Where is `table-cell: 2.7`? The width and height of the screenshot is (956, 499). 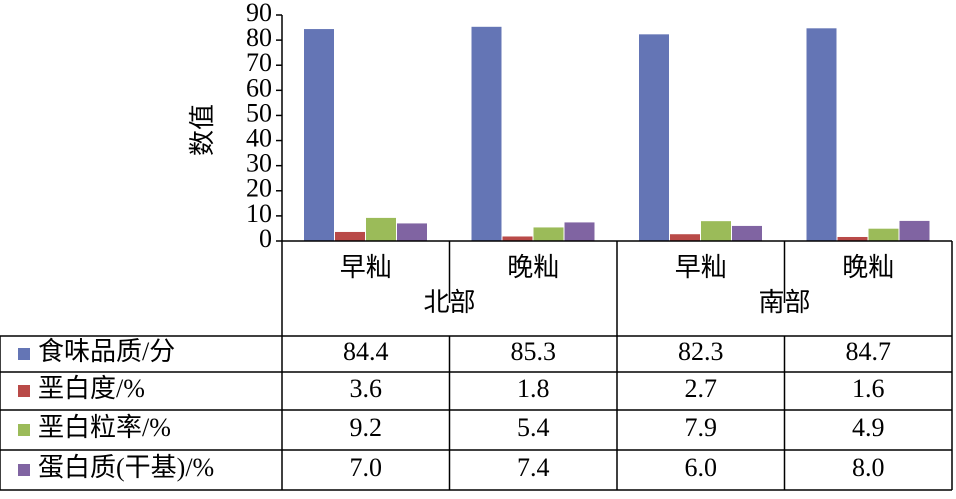
table-cell: 2.7 is located at coordinates (701, 388).